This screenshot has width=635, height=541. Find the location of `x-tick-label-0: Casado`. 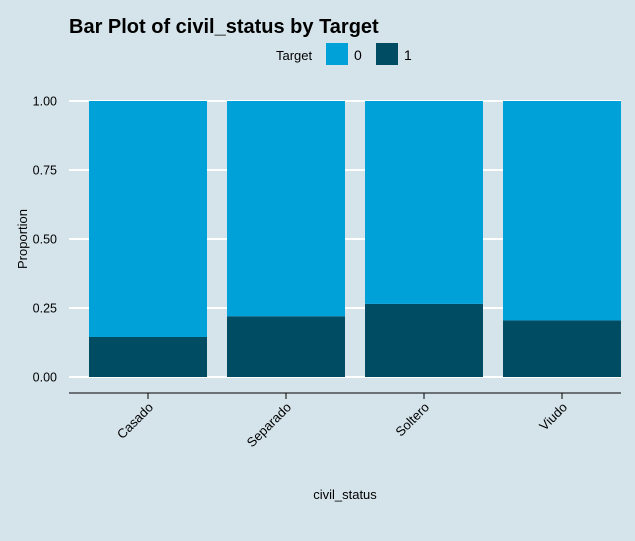

x-tick-label-0: Casado is located at coordinates (135, 421).